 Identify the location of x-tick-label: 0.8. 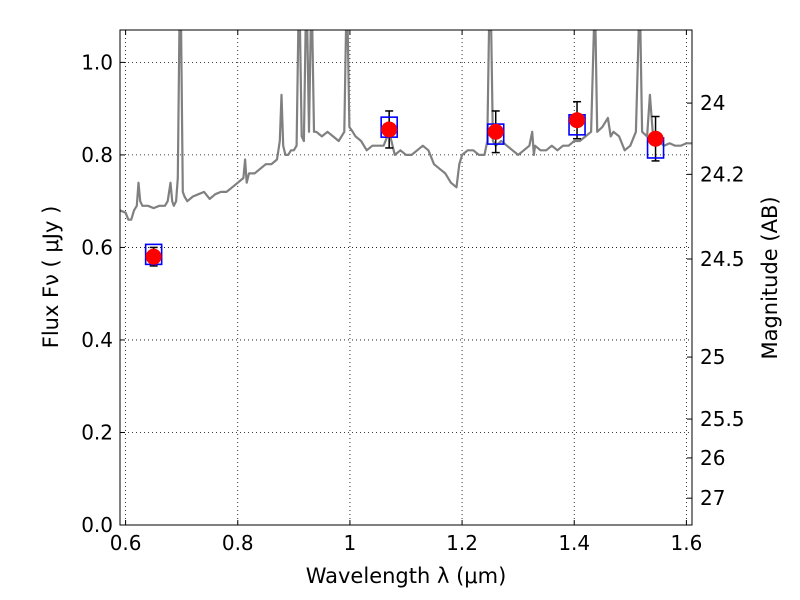
(238, 543).